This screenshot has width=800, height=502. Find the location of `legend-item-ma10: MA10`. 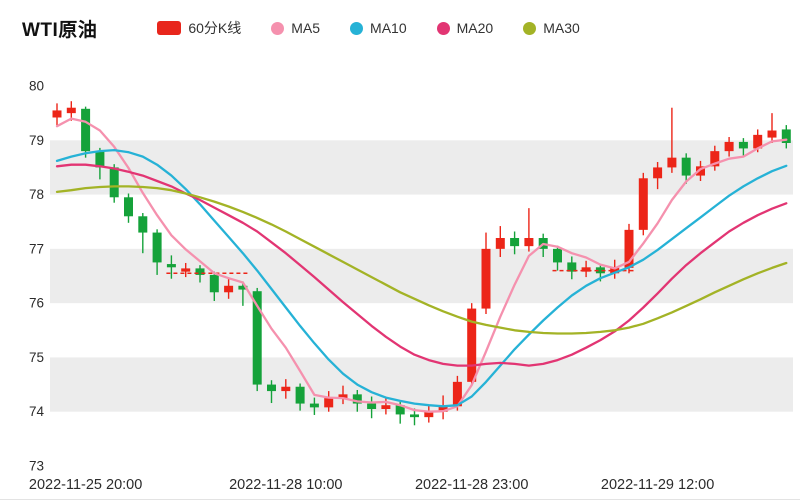

legend-item-ma10: MA10 is located at coordinates (378, 28).